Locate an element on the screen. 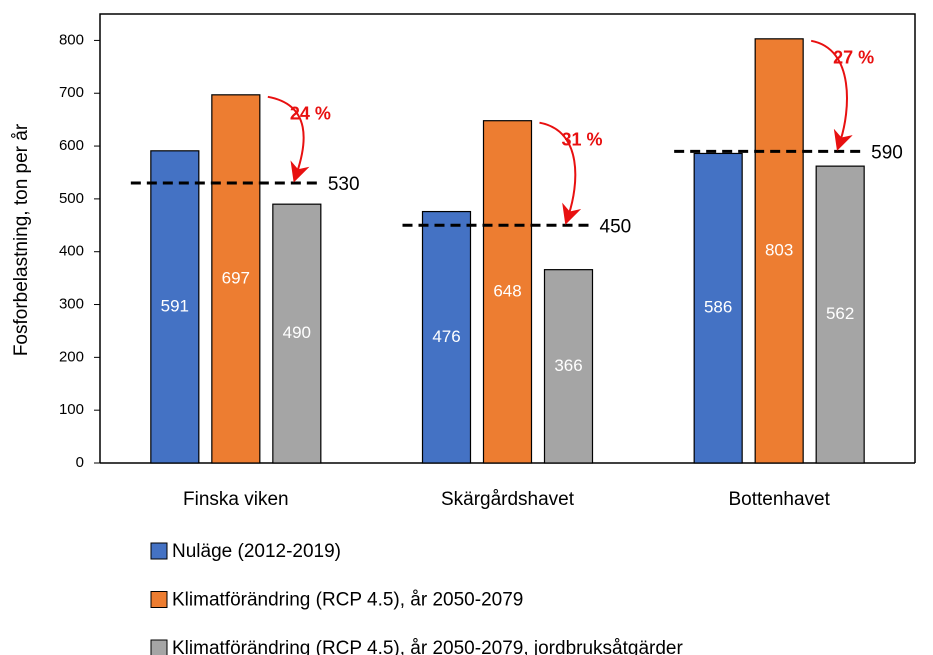  target-label: 450 is located at coordinates (616, 226).